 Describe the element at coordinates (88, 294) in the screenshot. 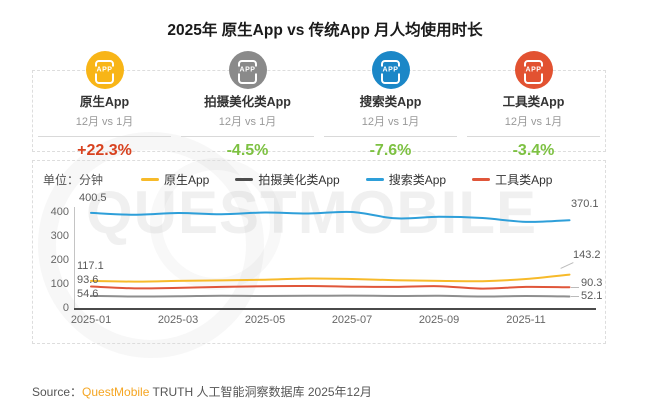

I see `data-label-photo-start: 54.6` at that location.